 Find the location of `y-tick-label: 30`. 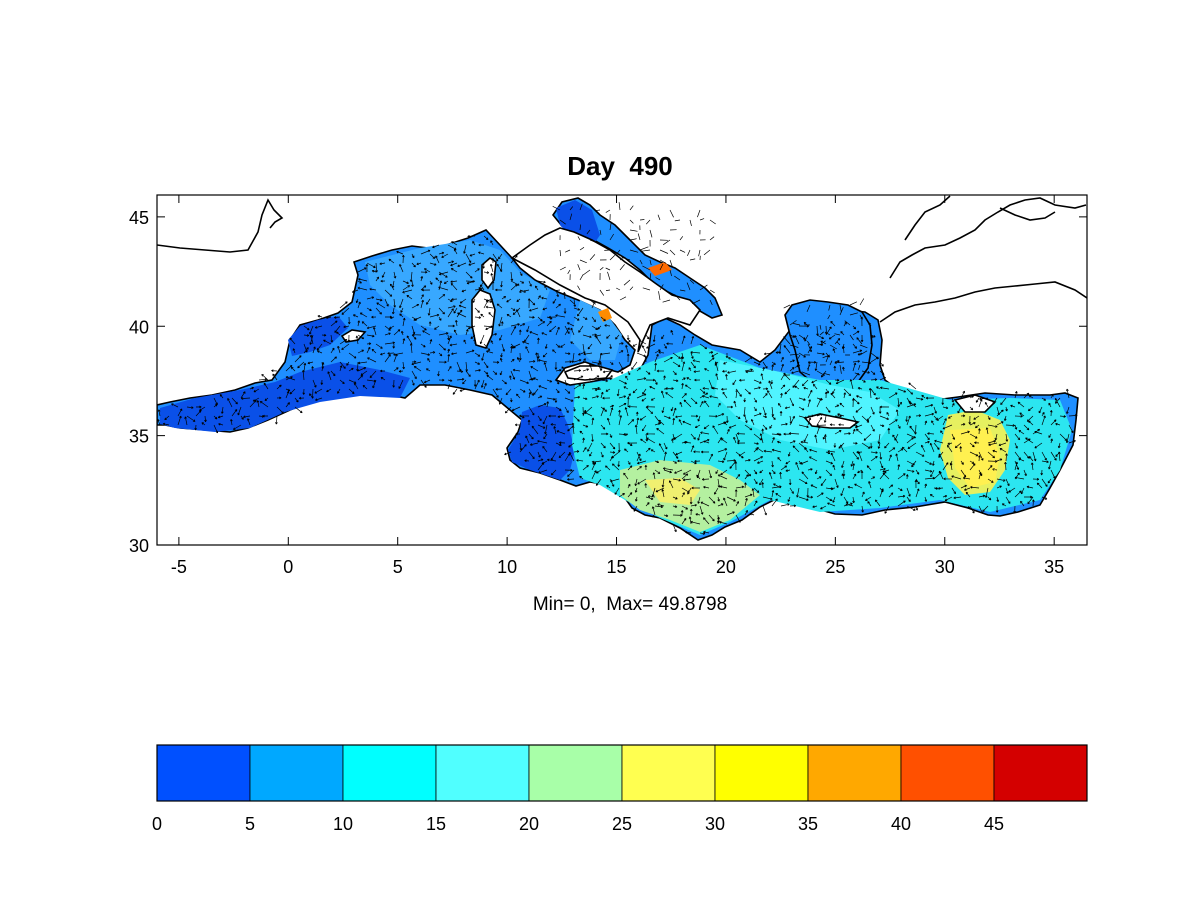

y-tick-label: 30 is located at coordinates (139, 546).